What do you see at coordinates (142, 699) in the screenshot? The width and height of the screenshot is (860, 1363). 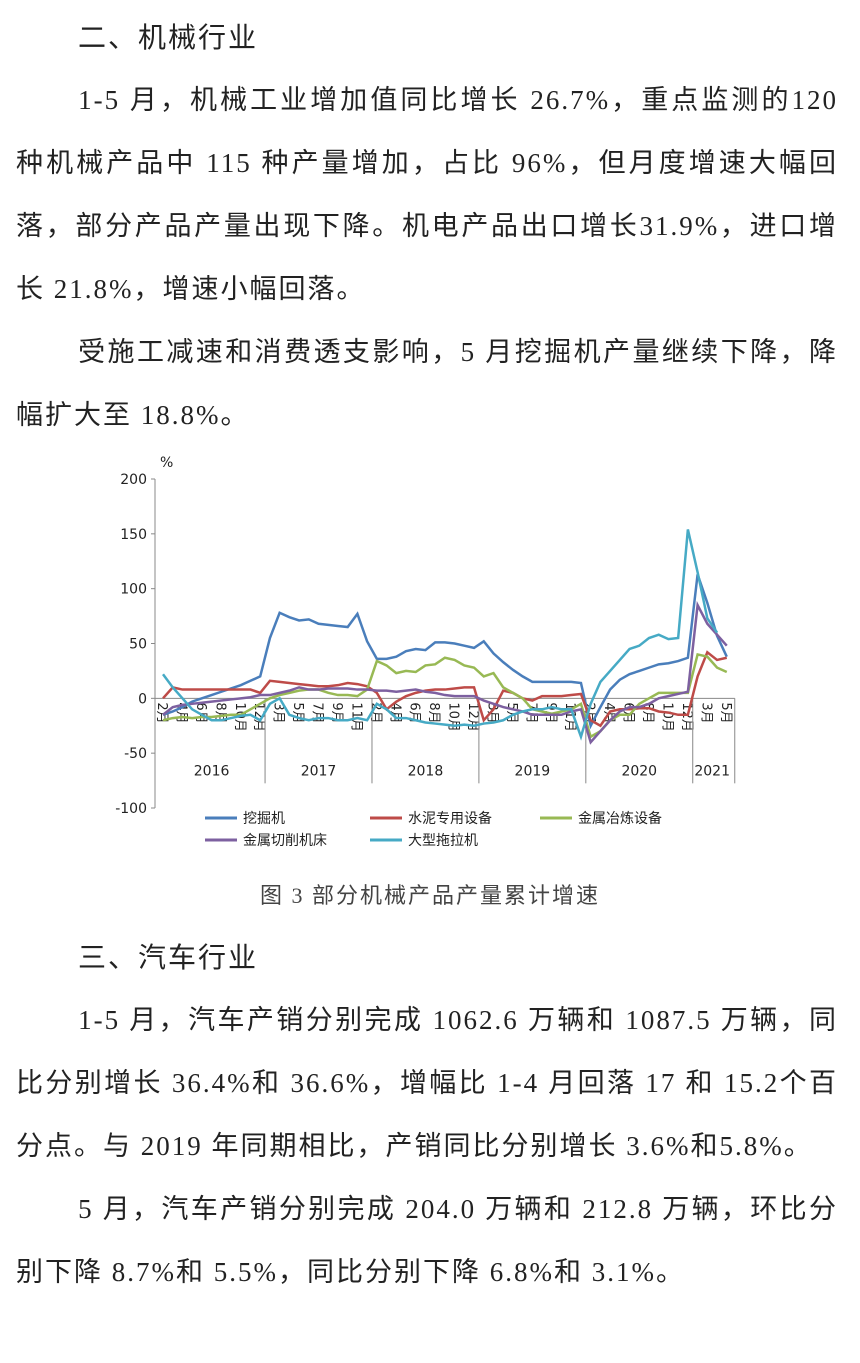 I see `y-tick-label: 0` at bounding box center [142, 699].